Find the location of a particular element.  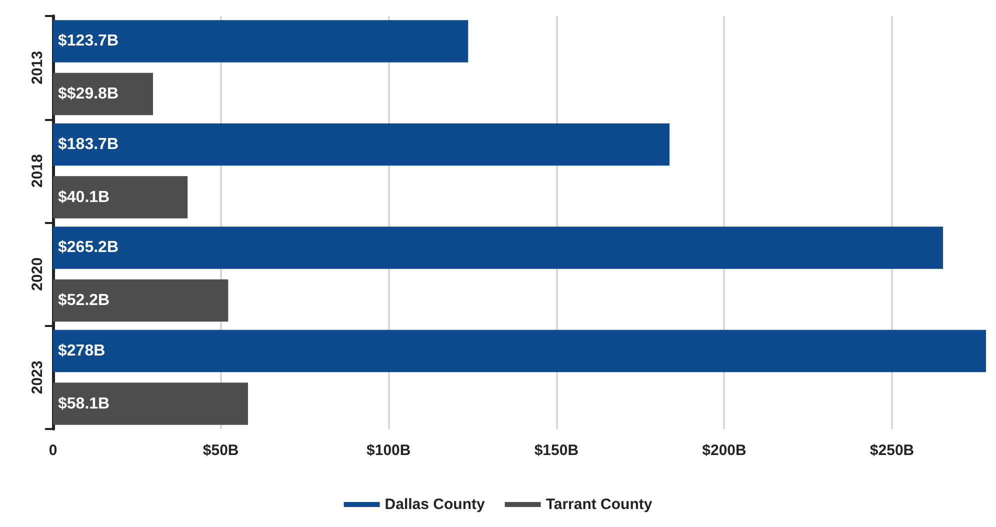

x-tick-label: $50B is located at coordinates (220, 450).